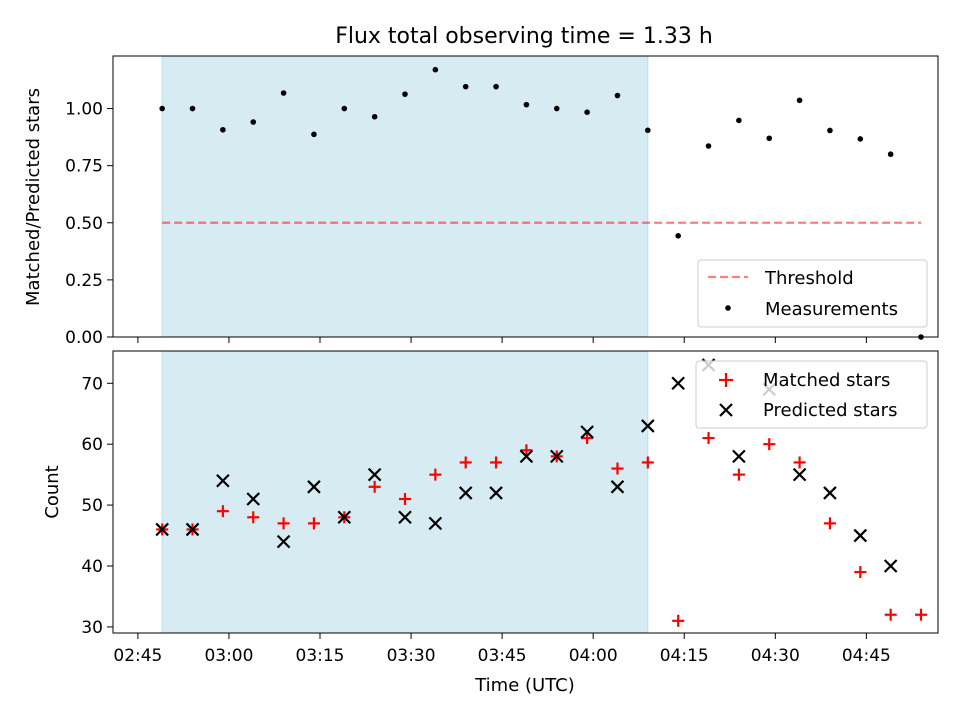  What do you see at coordinates (726, 380) in the screenshot?
I see `legend-matched-swatch` at bounding box center [726, 380].